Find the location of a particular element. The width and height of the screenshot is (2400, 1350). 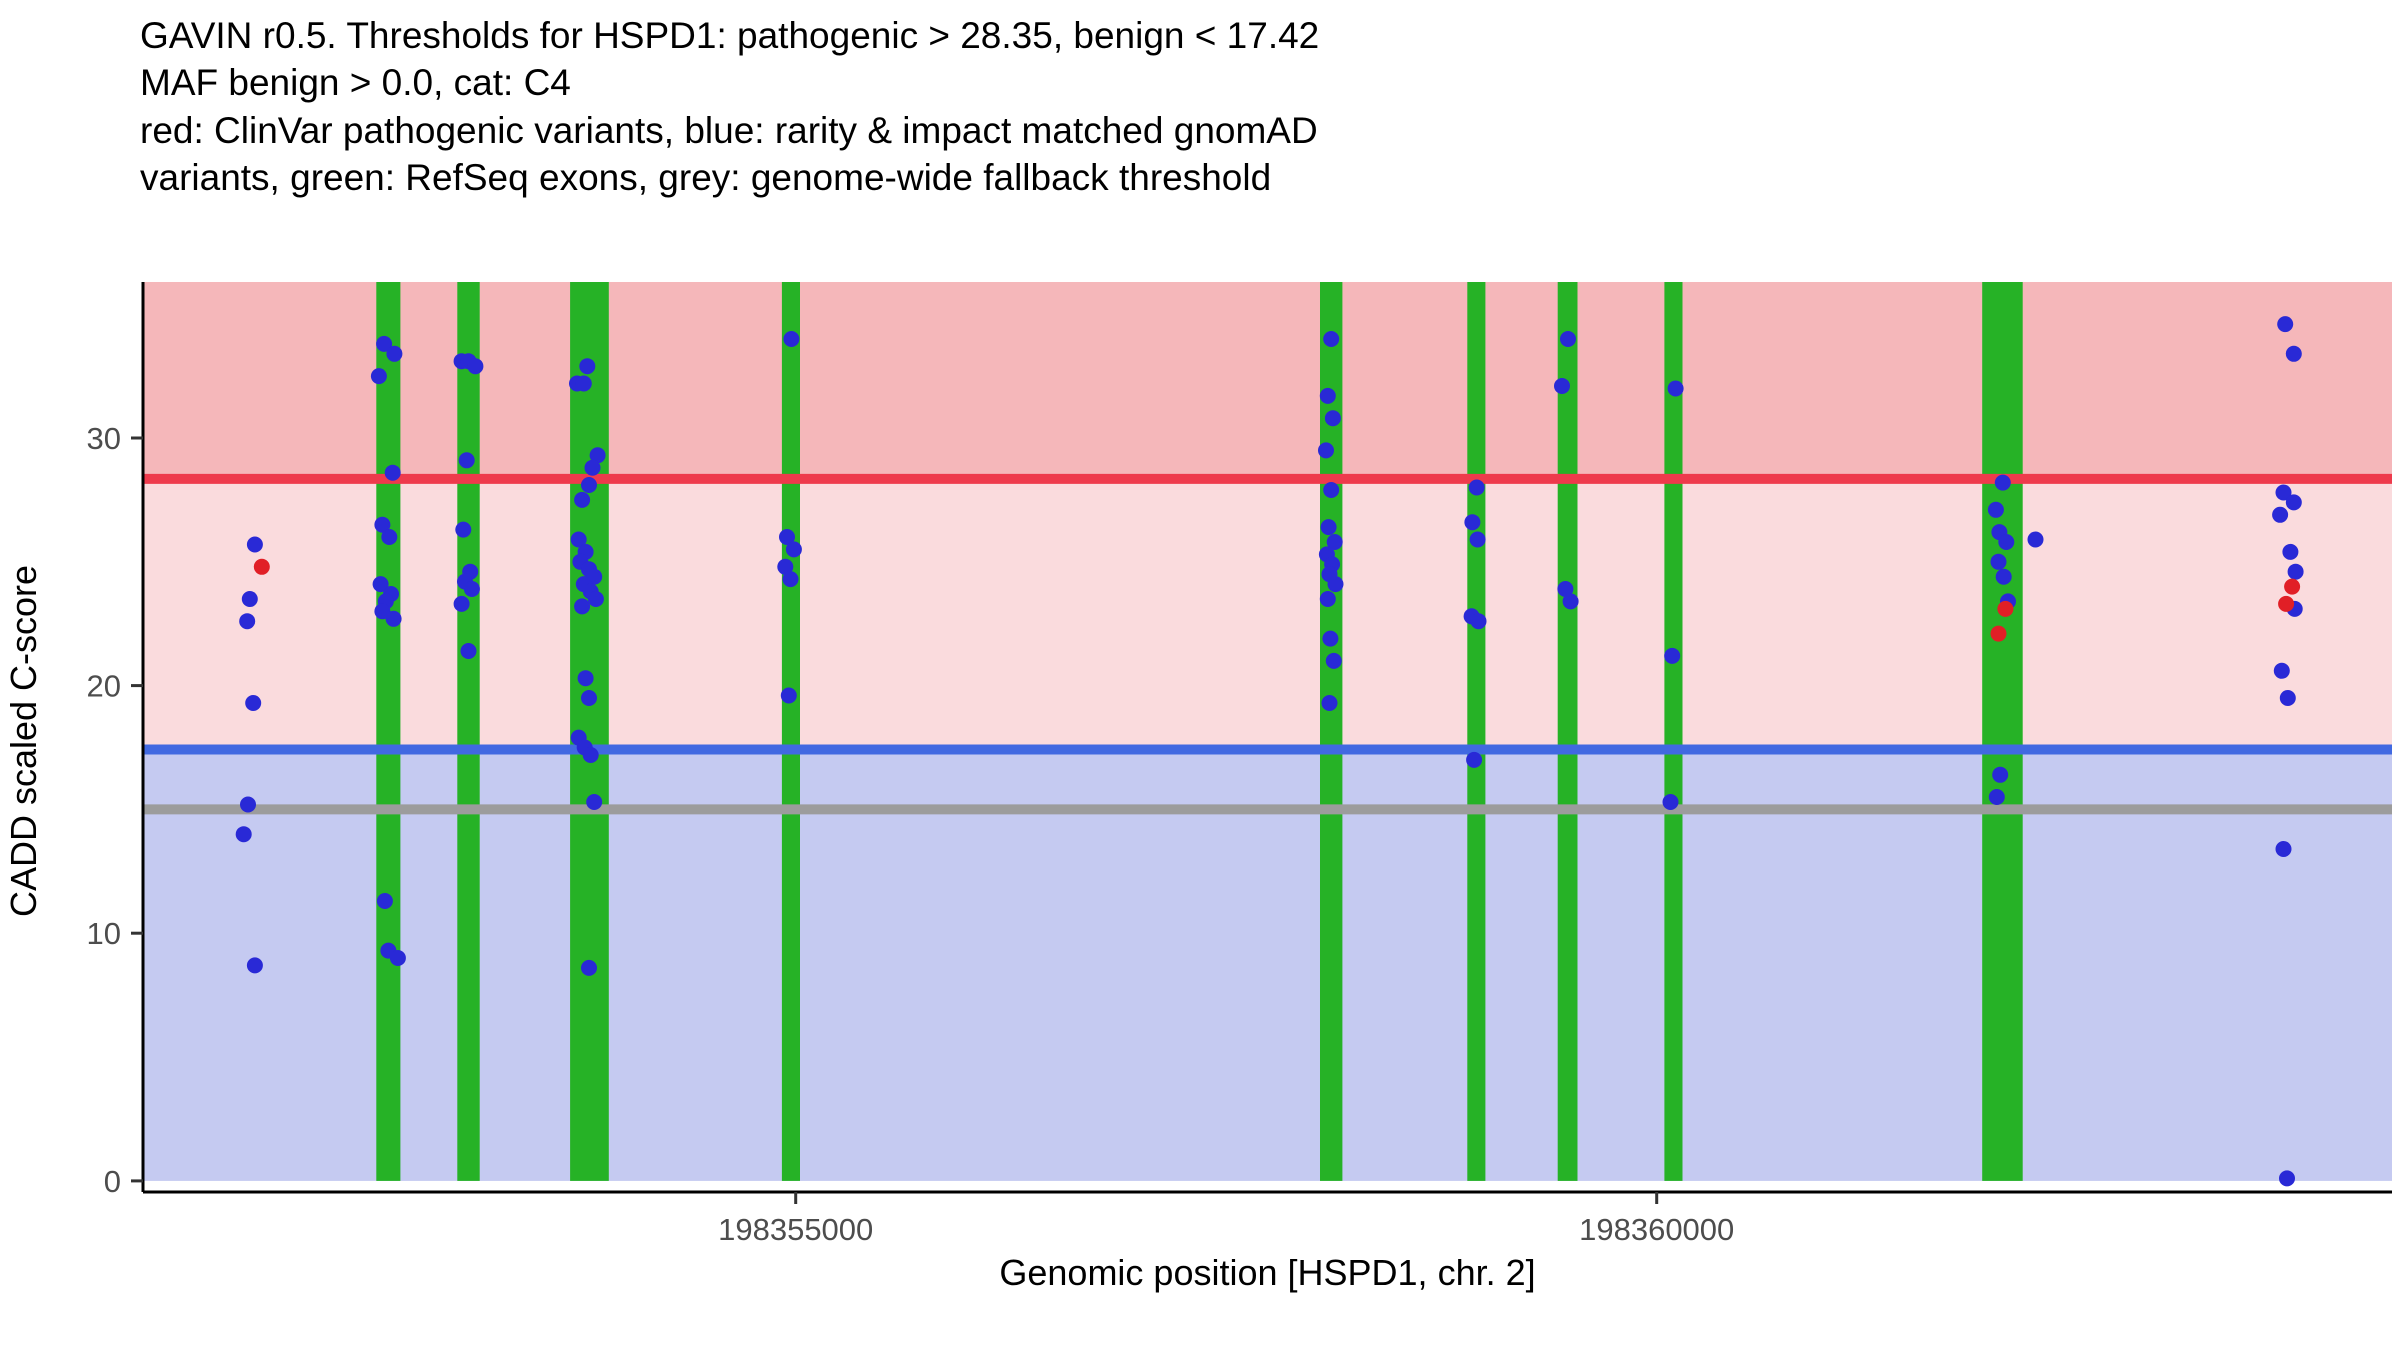

pathogenic-region is located at coordinates (1267, 380).